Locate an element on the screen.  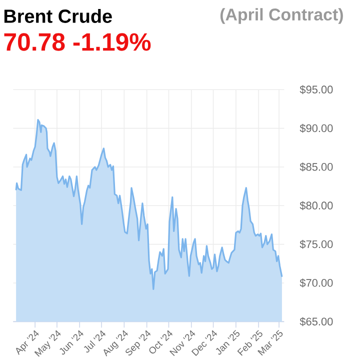
text: (April Contract) is located at coordinates (281, 16).